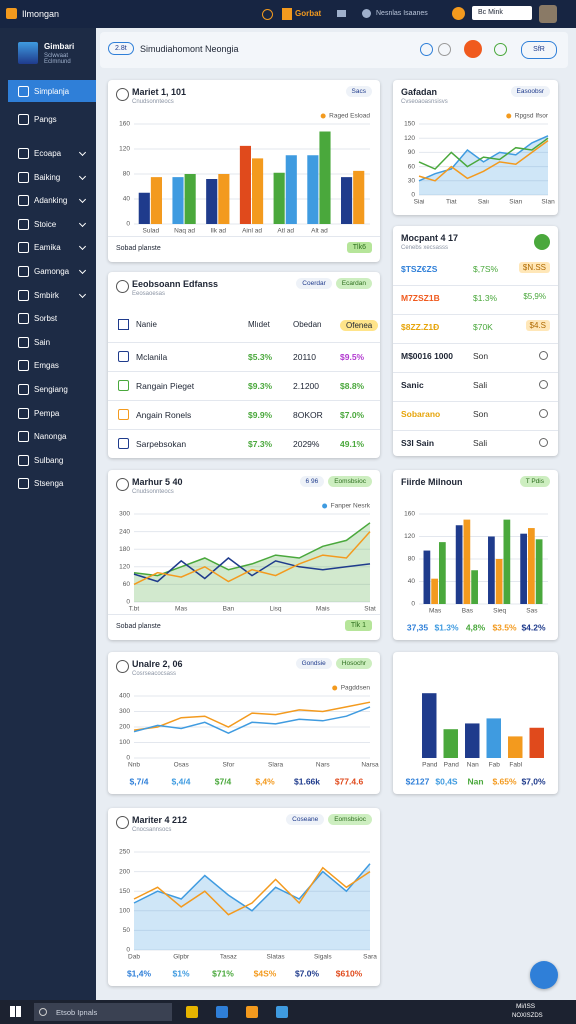 Image resolution: width=576 pixels, height=1024 pixels. I want to click on chip: Ecardan, so click(353, 283).